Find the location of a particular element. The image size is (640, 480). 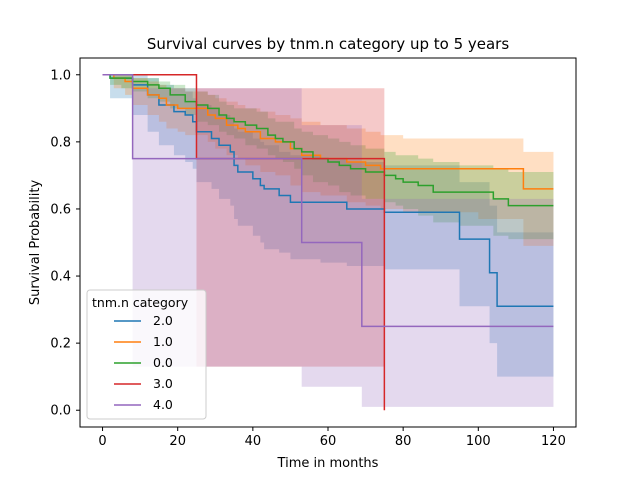

legend: tnm.n category 2.0 1.0 0.0 3.0 4.0 is located at coordinates (146, 354).